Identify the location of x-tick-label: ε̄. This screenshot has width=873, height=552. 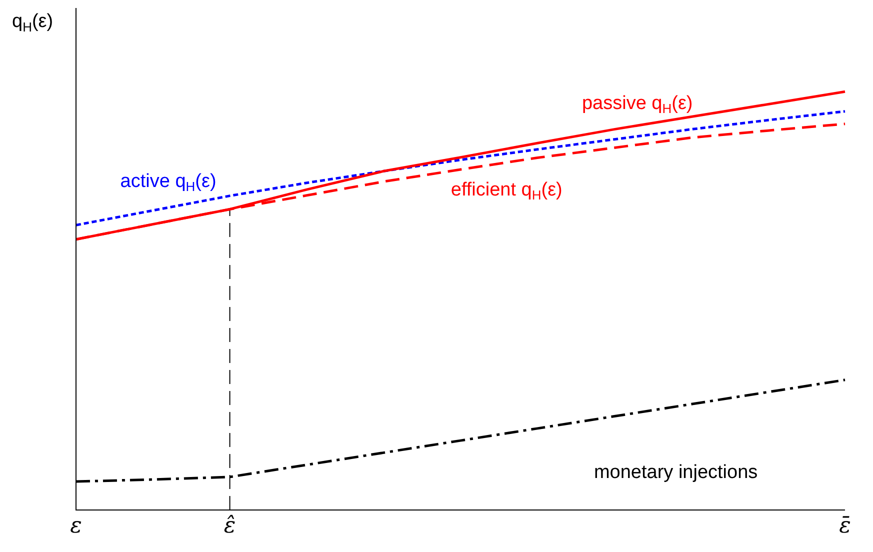
(845, 526).